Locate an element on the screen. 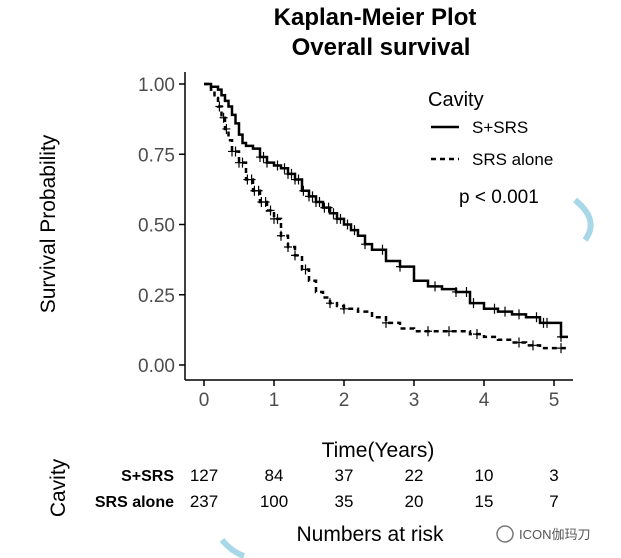 The width and height of the screenshot is (621, 558). x-tick-label: 0 is located at coordinates (204, 400).